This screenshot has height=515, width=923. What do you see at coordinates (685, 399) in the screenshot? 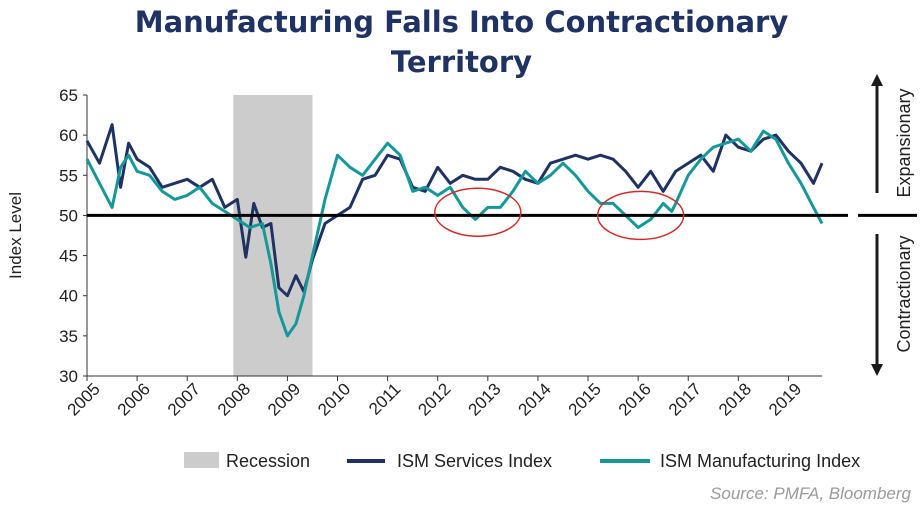
I see `x-tick-label: 2017` at bounding box center [685, 399].